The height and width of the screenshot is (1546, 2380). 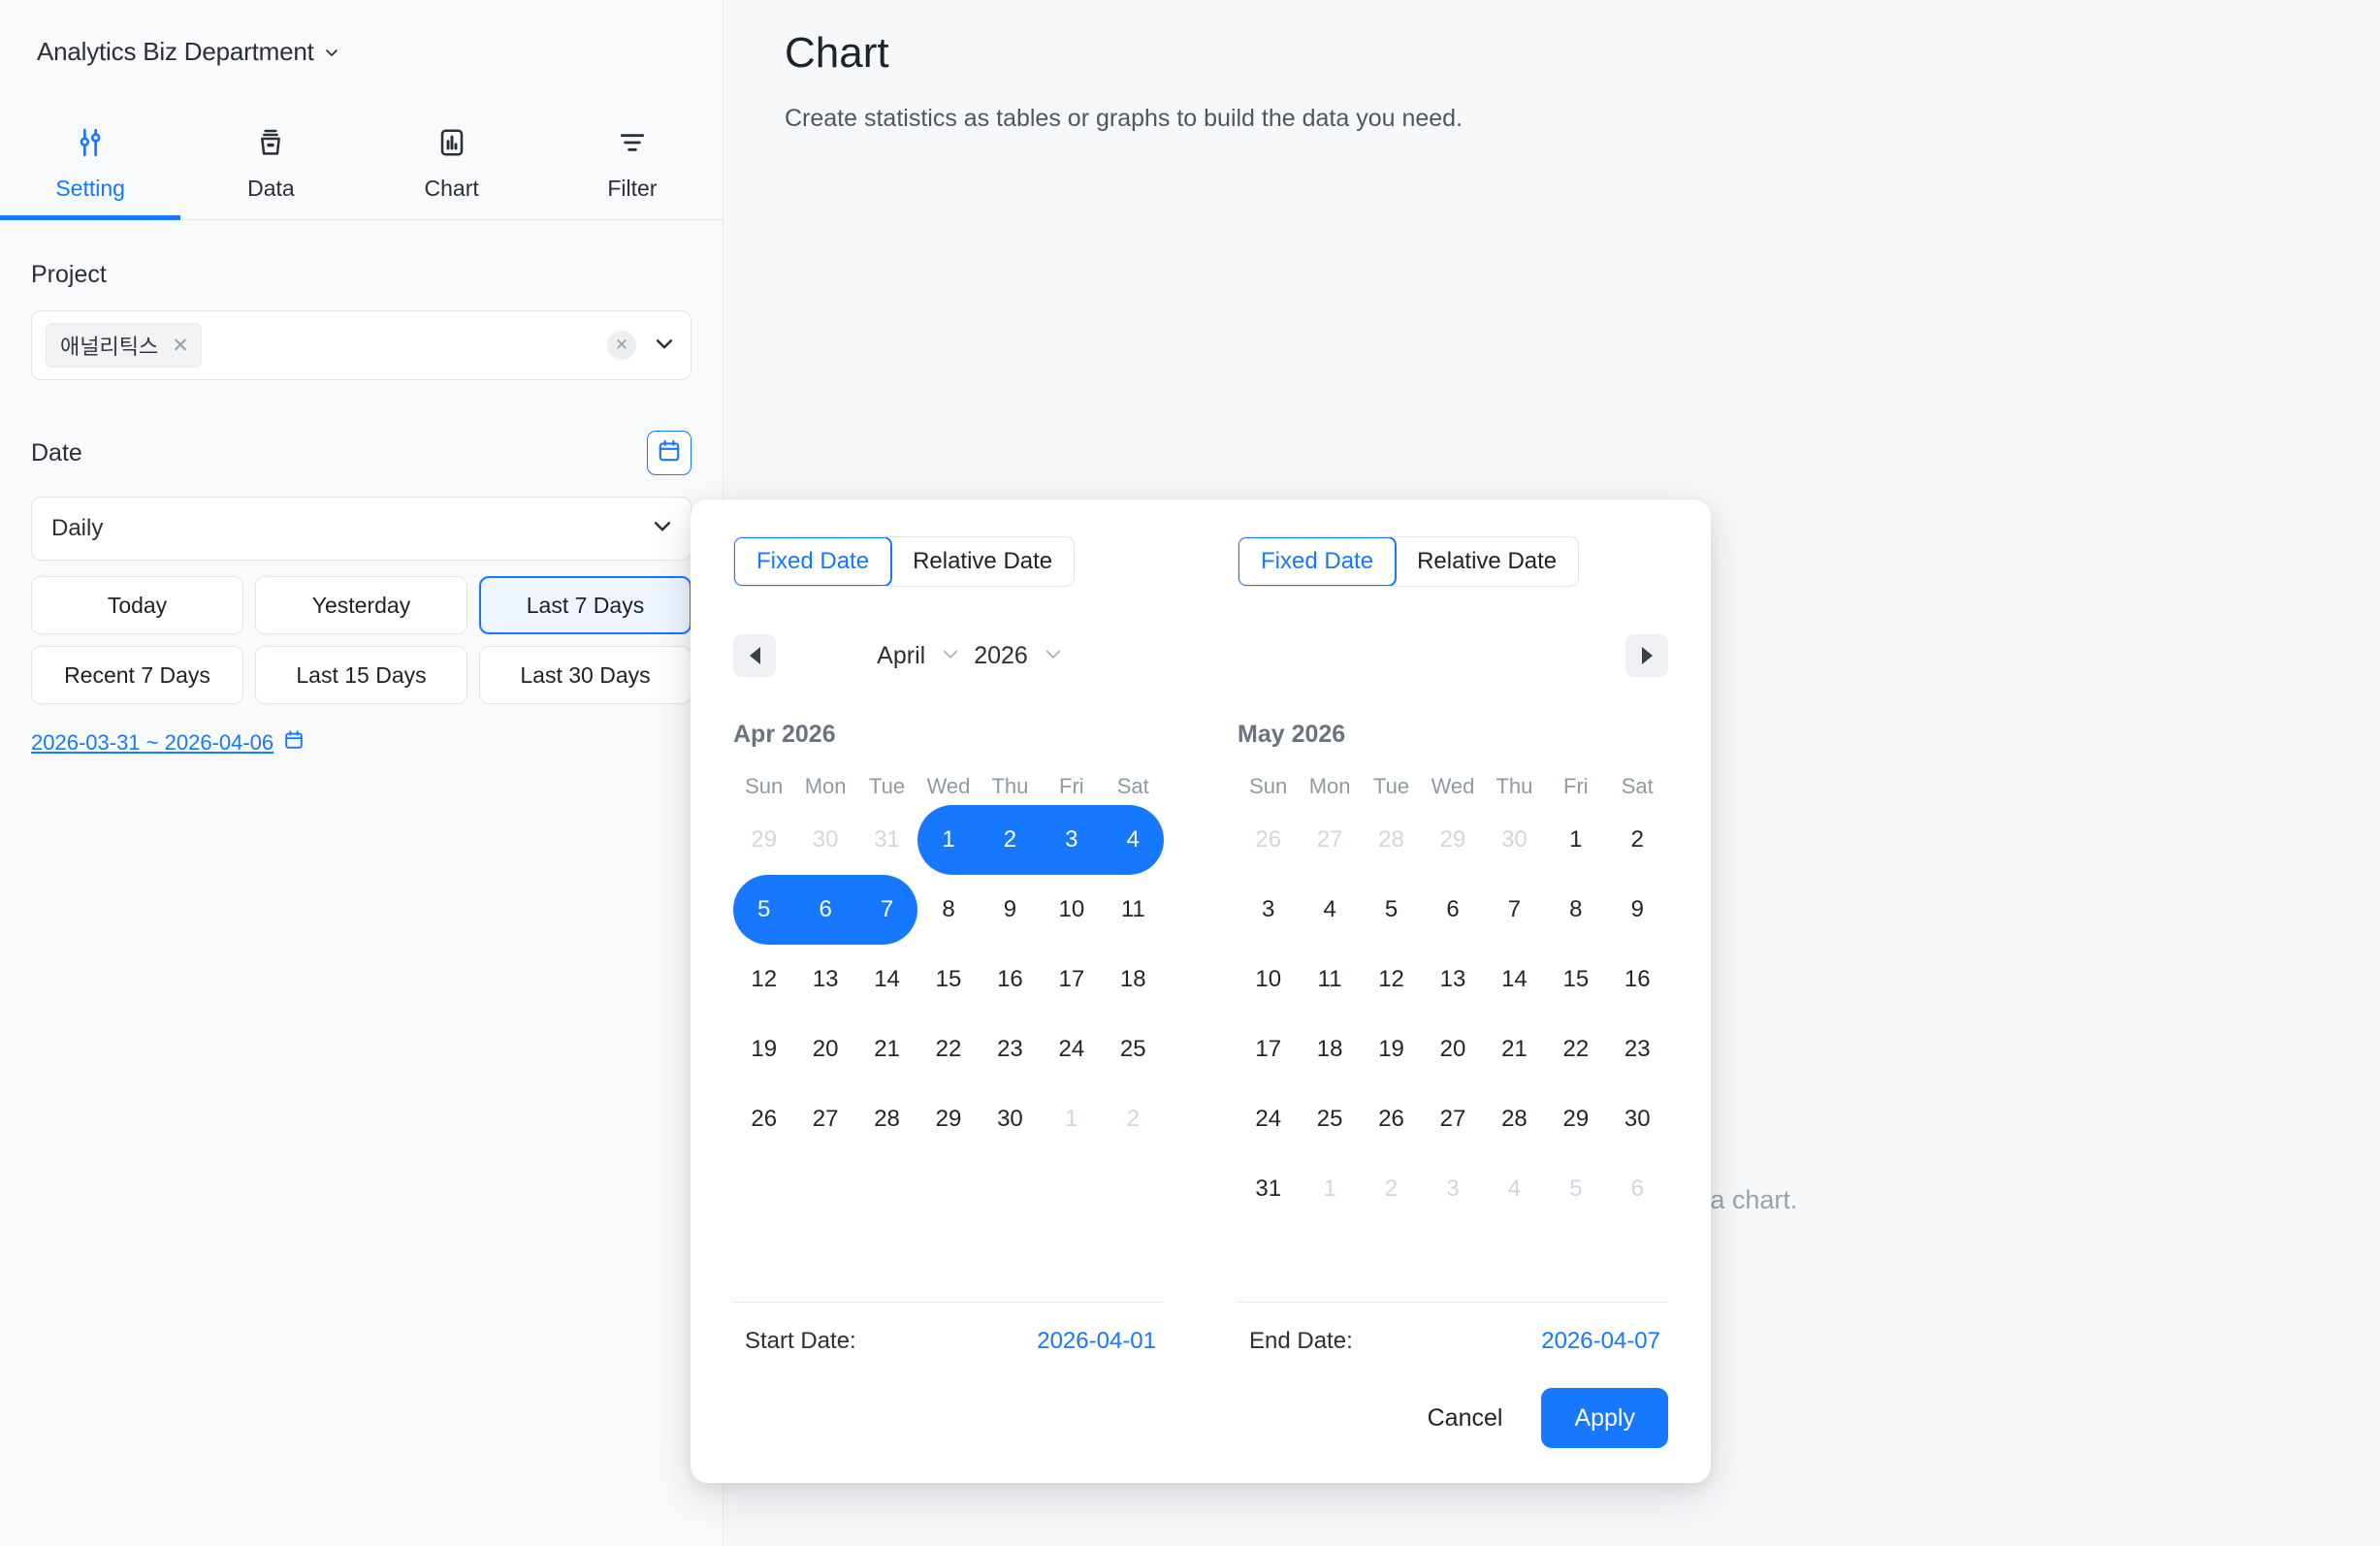 I want to click on calendar-day-selected: 7, so click(x=886, y=910).